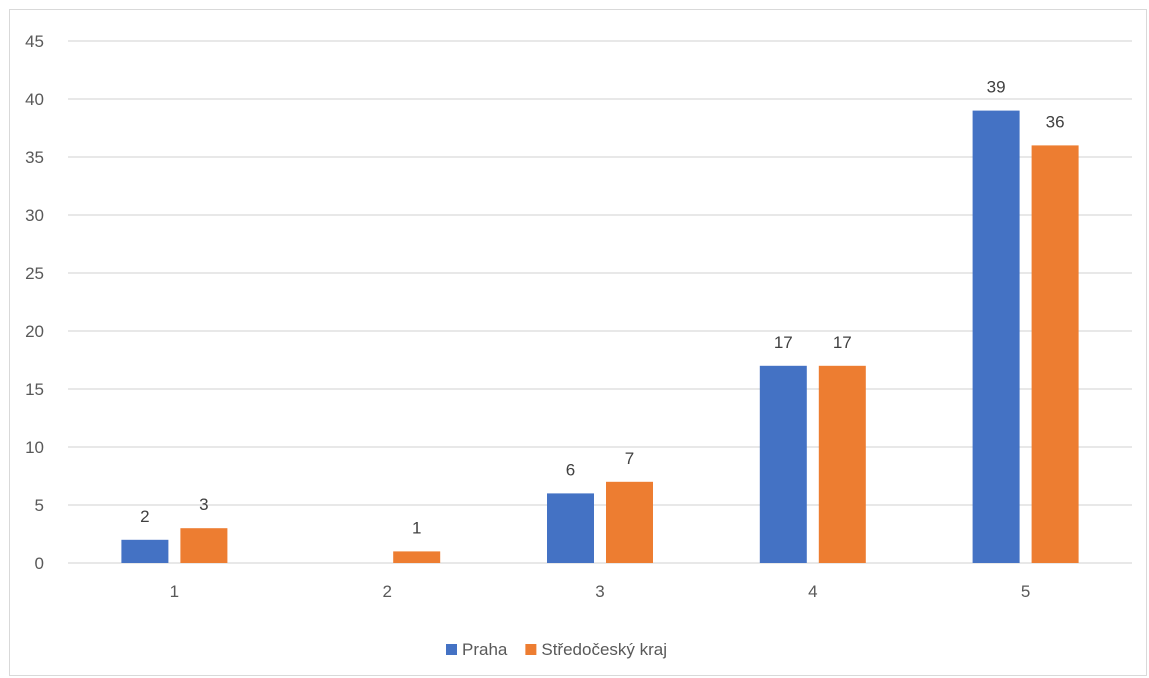  What do you see at coordinates (34, 41) in the screenshot?
I see `y-tick-label-45: 45` at bounding box center [34, 41].